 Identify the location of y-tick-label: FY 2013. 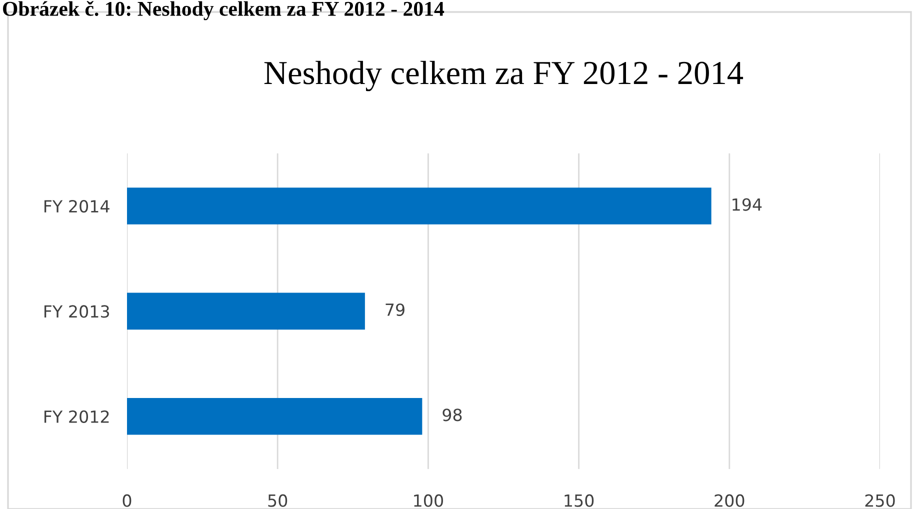
(76, 311).